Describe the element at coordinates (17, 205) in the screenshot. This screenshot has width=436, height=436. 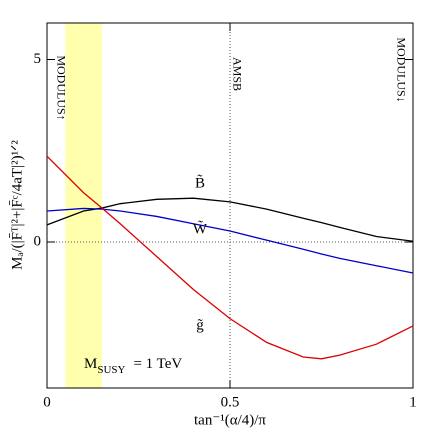
I see `y-axis-label: Mₐ/(|F̄ᵀ|²+|F̄ᶜ/4aT|²)¹ᐟ²` at that location.